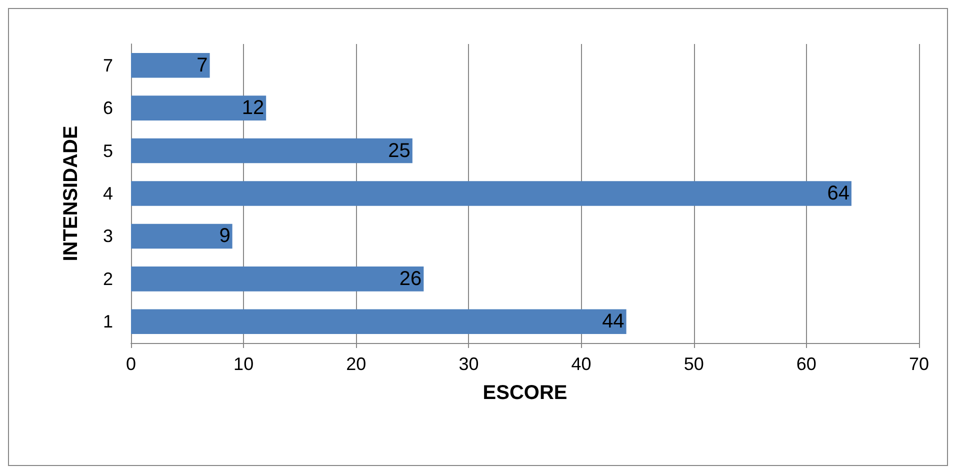 The width and height of the screenshot is (956, 474). I want to click on data-label: 9, so click(224, 236).